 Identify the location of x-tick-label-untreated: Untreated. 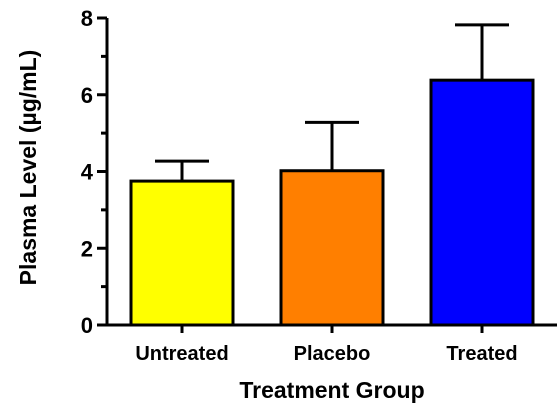
(181, 354).